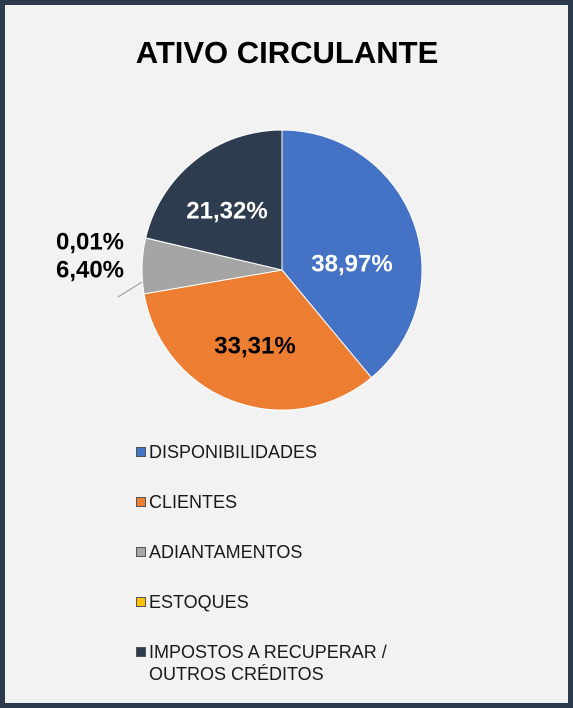  Describe the element at coordinates (90, 269) in the screenshot. I see `data-label: 6,40%` at that location.